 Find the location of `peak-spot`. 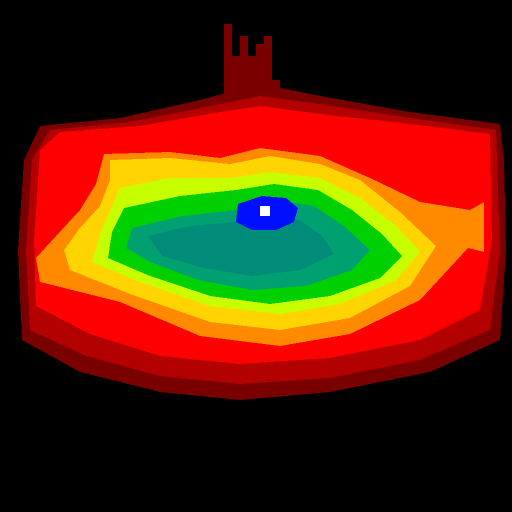

peak-spot is located at coordinates (265, 211).